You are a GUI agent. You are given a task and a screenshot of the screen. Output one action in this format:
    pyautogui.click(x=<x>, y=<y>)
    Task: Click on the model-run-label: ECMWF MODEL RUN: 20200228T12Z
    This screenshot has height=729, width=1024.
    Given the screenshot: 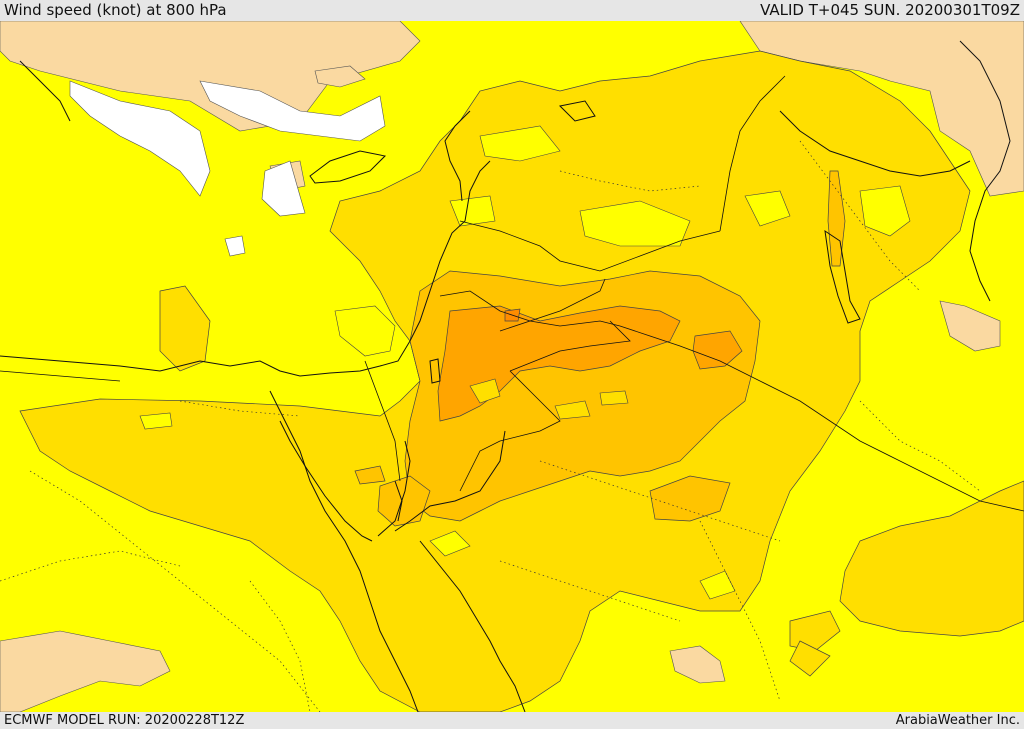 What is the action you would take?
    pyautogui.click(x=124, y=720)
    